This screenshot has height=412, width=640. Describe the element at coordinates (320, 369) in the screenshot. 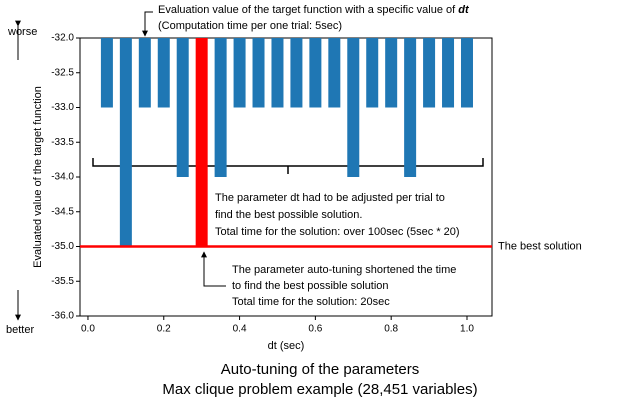

I see `caption: Auto-tuning of the parameters` at that location.